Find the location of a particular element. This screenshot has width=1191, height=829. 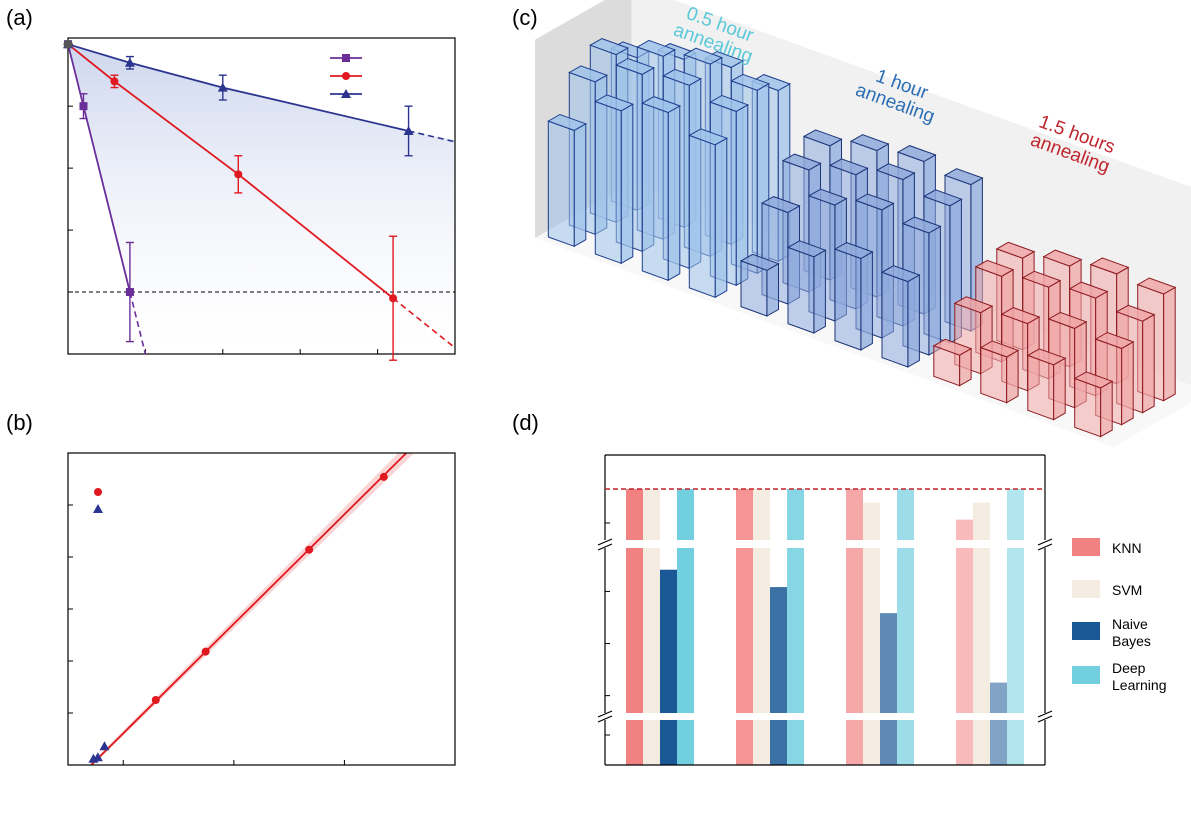

chart-a is located at coordinates (259, 199).